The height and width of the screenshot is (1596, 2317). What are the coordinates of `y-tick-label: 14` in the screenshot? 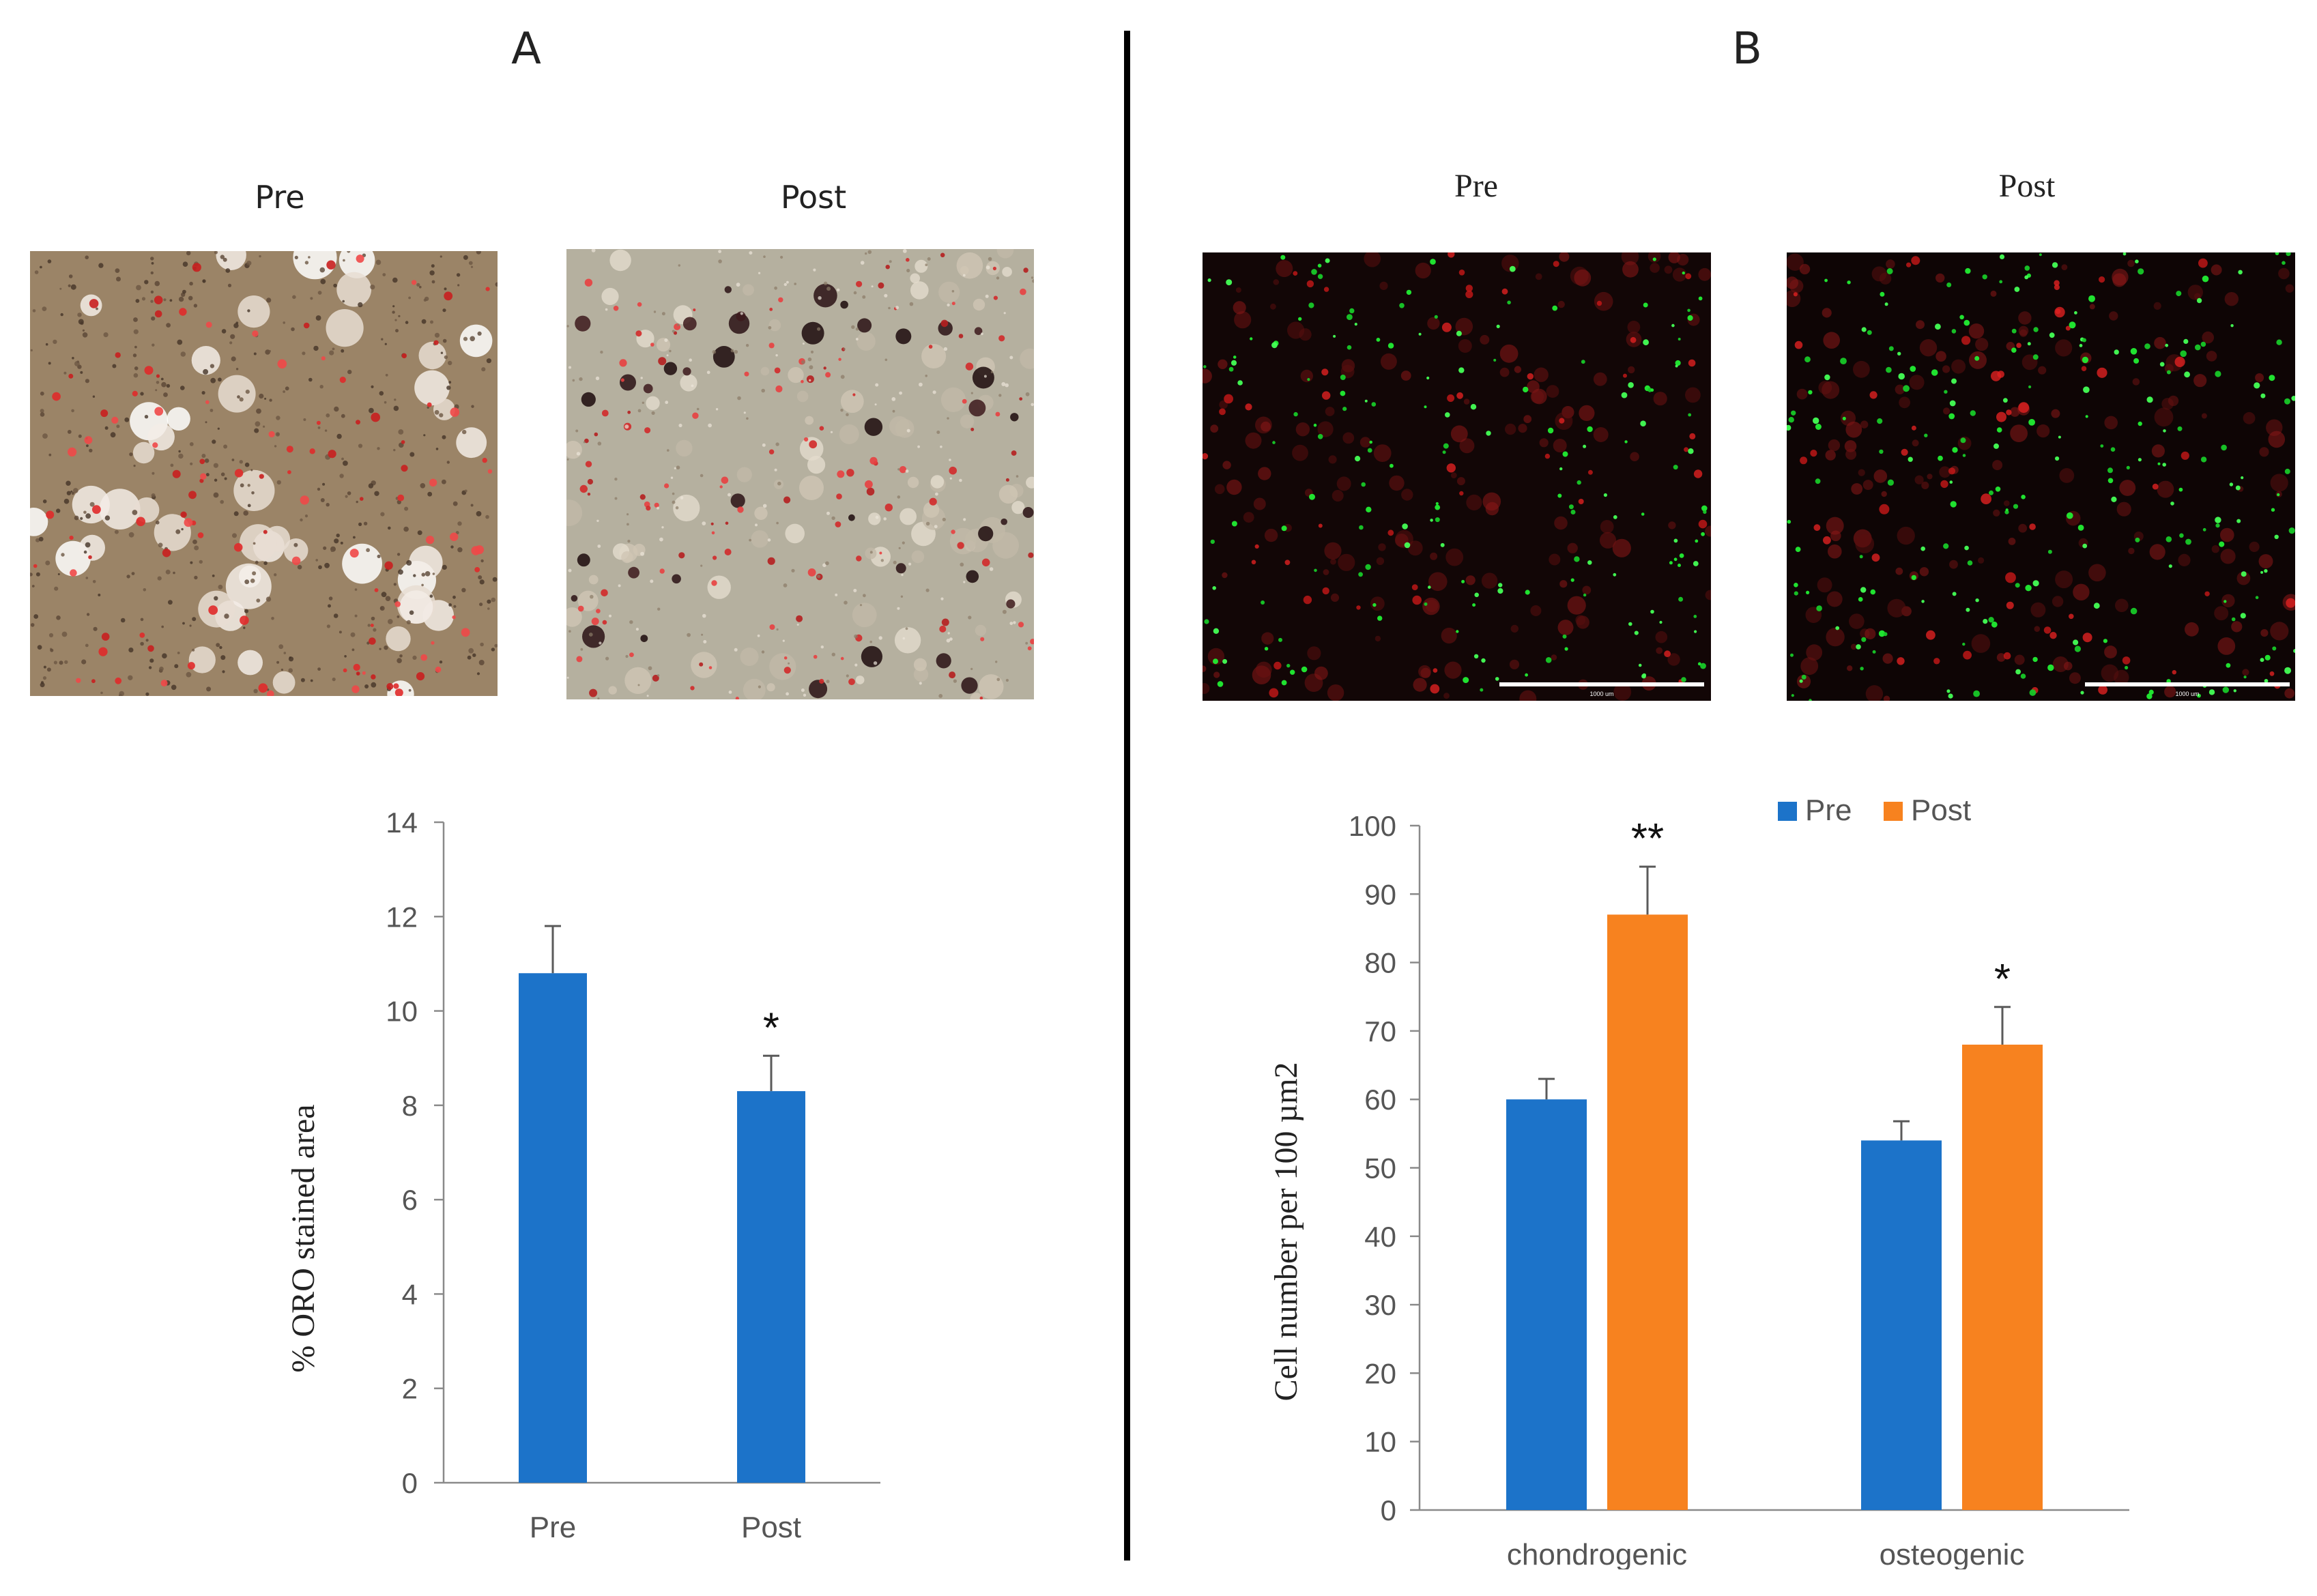 It's located at (402, 823).